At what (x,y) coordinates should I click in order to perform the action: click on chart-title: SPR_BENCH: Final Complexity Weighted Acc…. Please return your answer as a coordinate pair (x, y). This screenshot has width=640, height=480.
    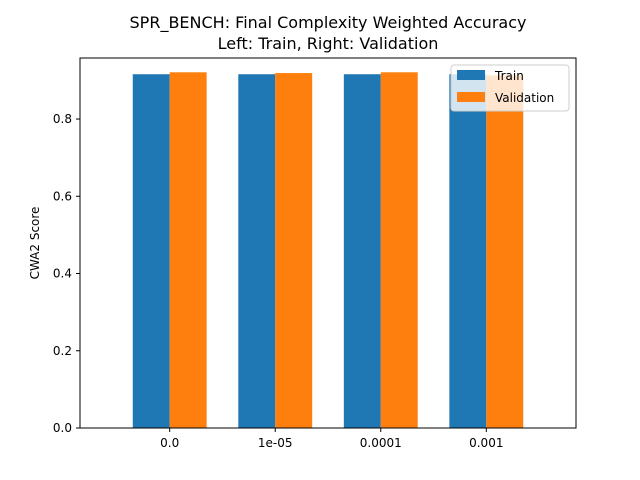
    Looking at the image, I should click on (328, 23).